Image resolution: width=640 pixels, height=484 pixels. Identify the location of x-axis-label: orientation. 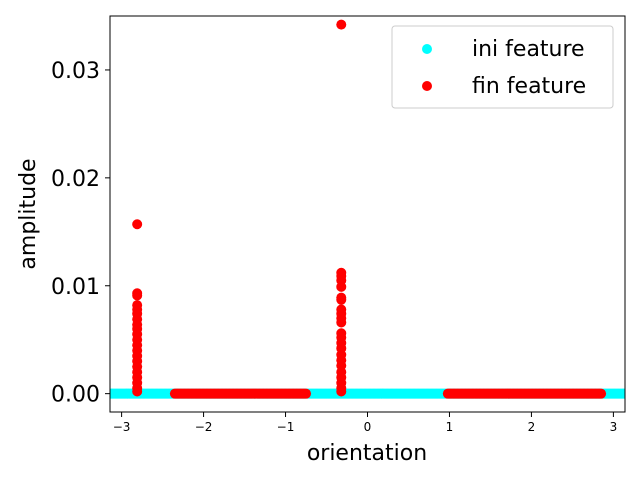
(367, 453).